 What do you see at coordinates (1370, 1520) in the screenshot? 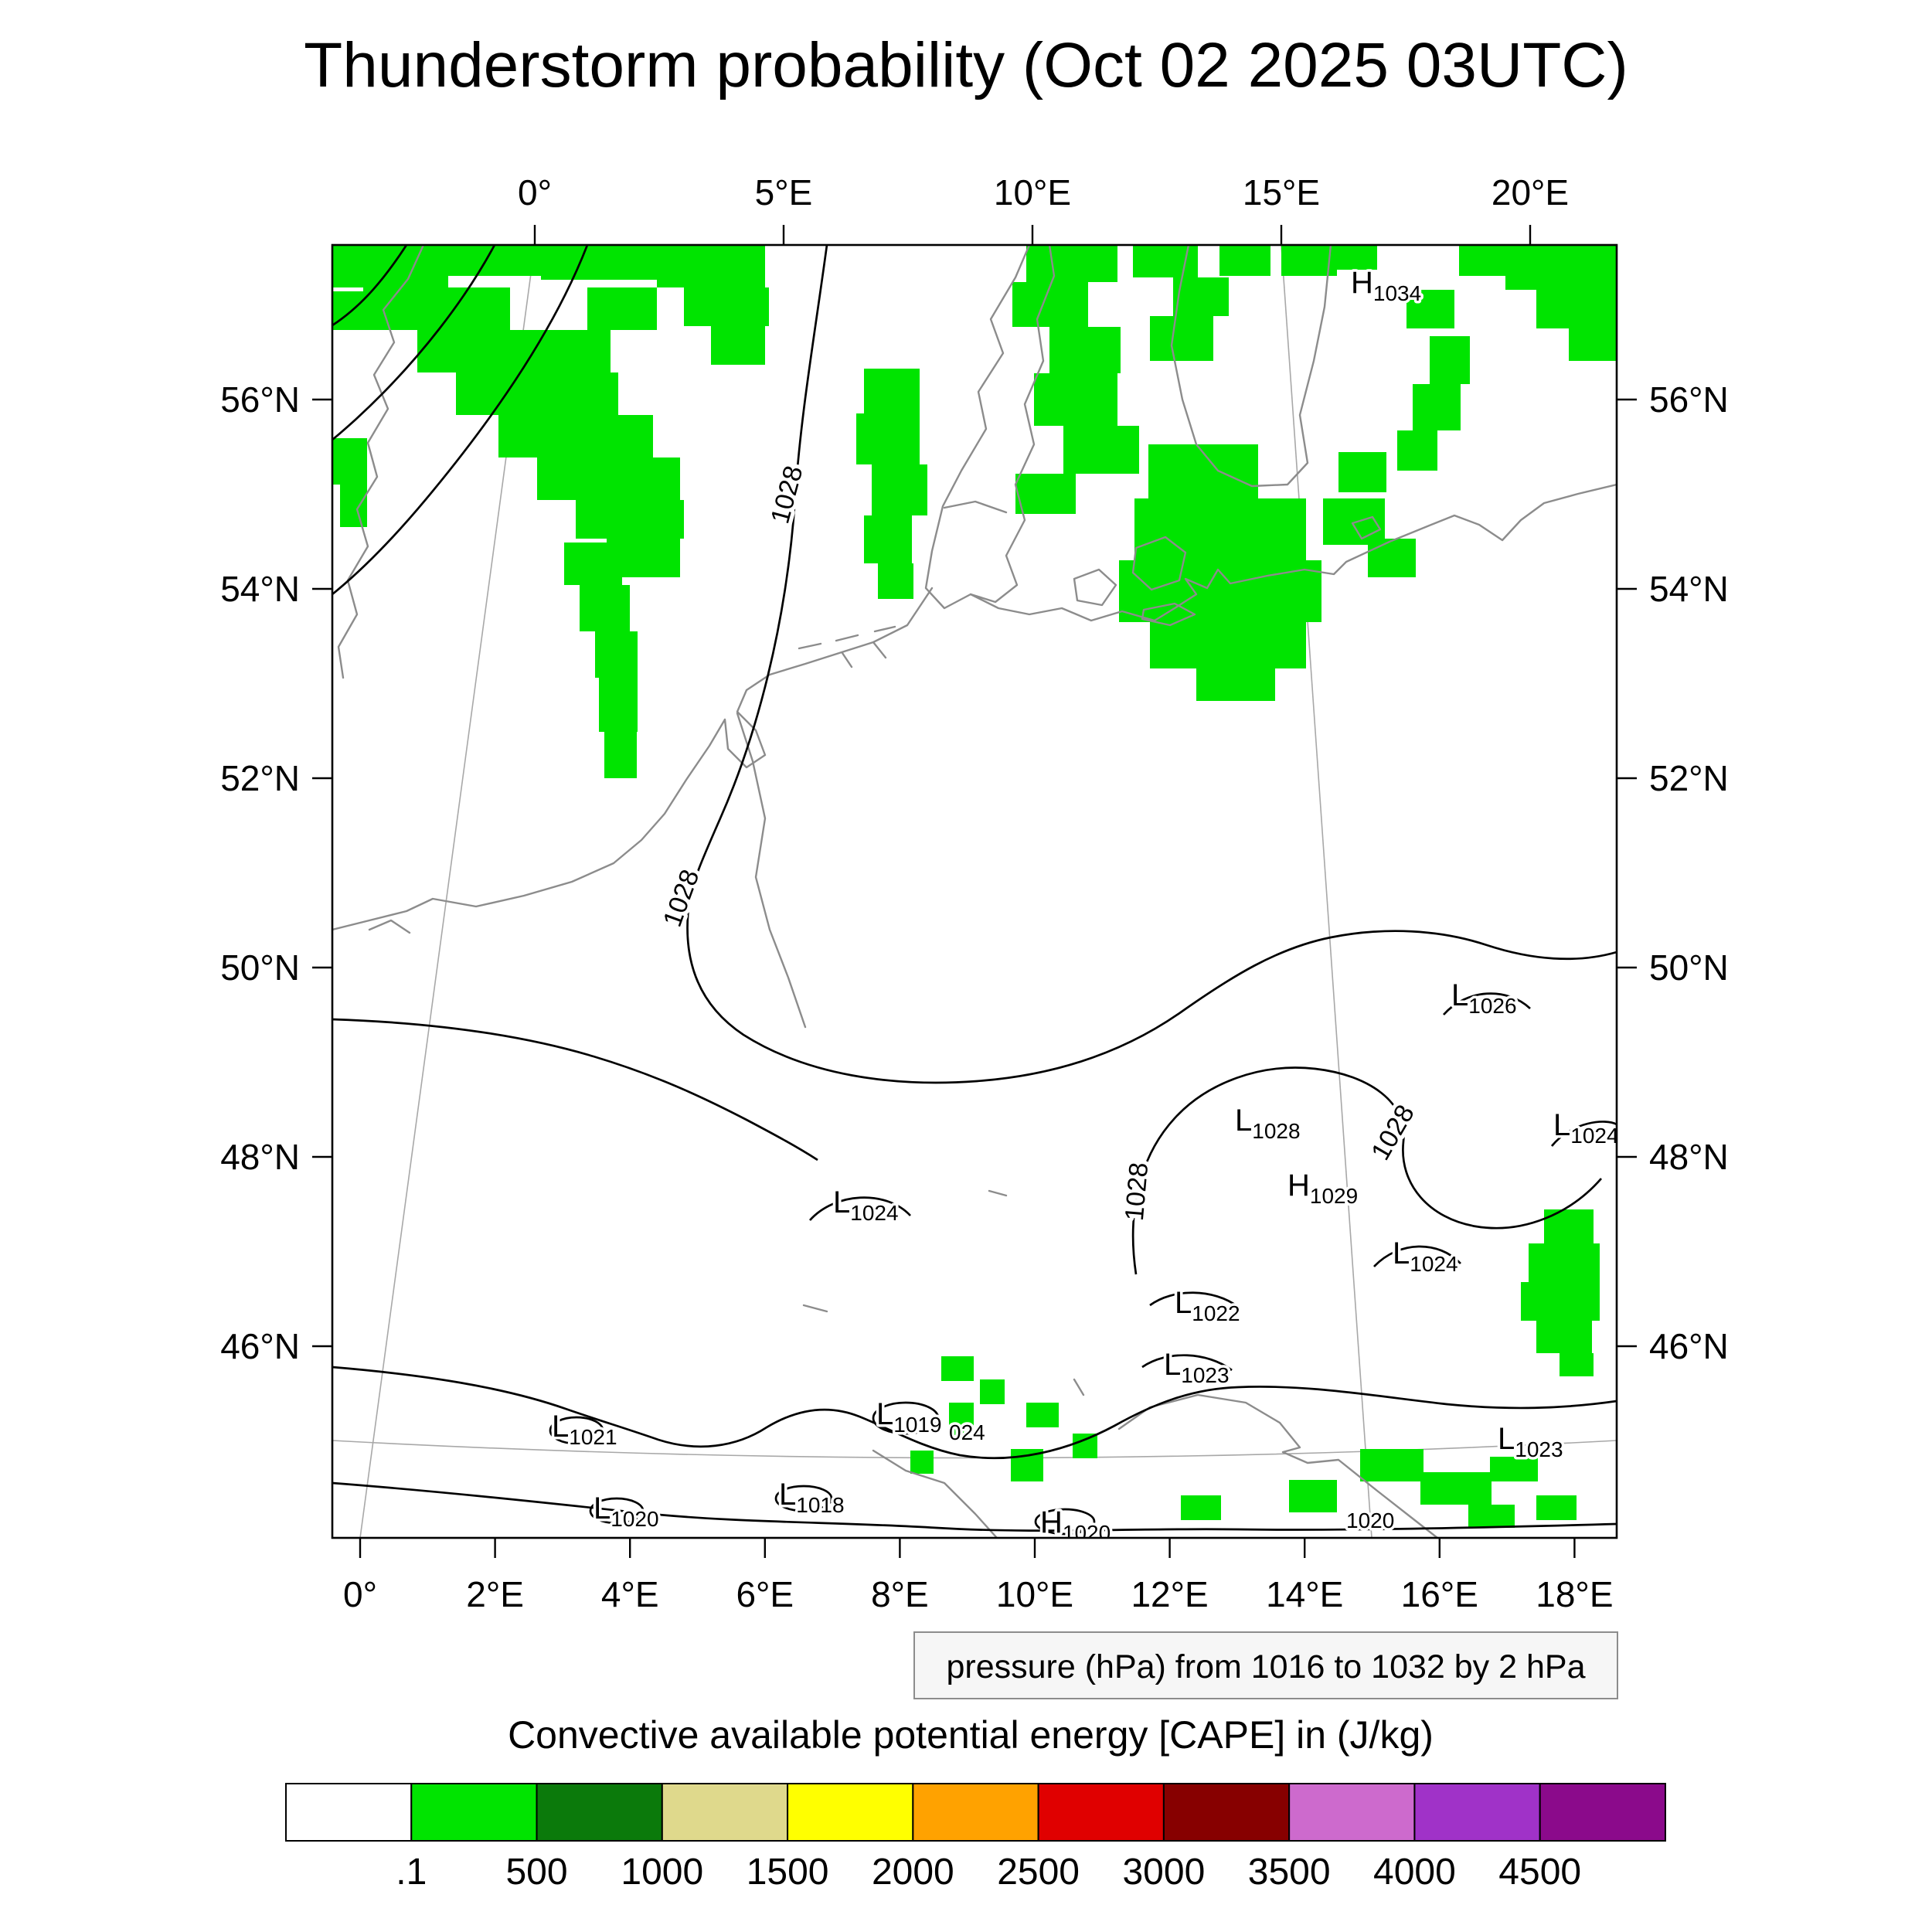
I see `pressure-center-label: 1020` at bounding box center [1370, 1520].